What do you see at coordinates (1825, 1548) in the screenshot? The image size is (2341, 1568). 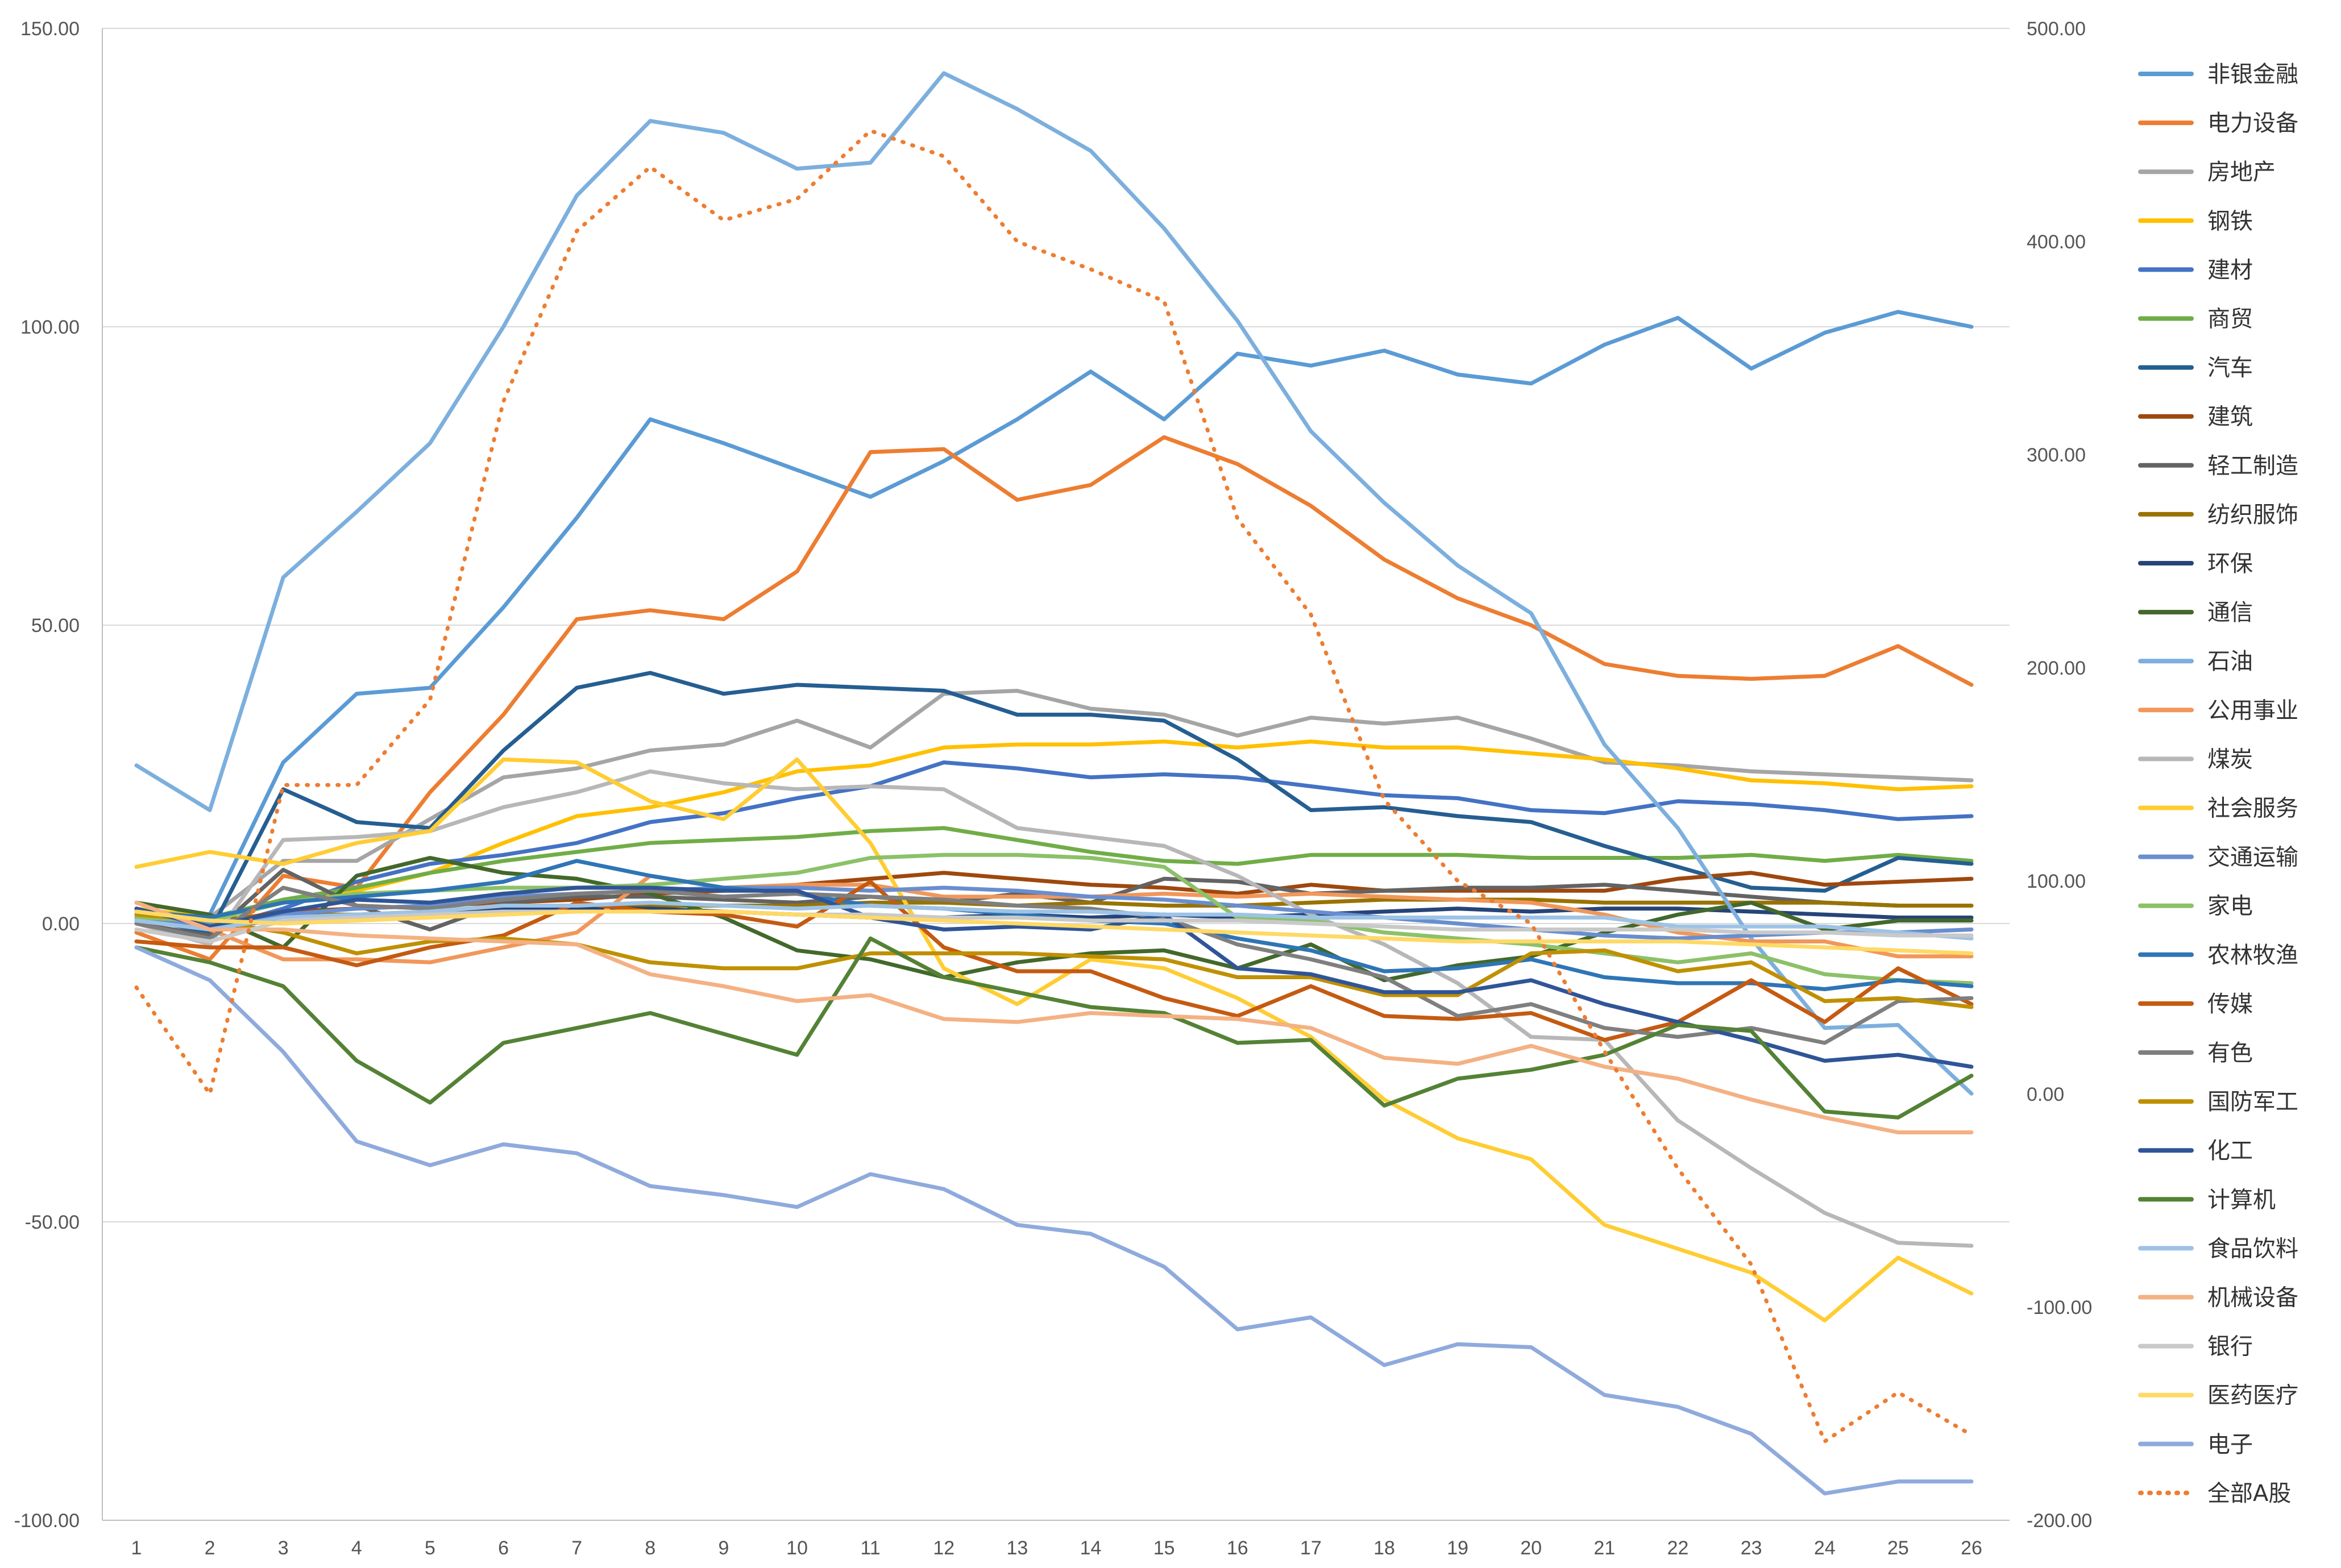 I see `x-tick-label: 24` at bounding box center [1825, 1548].